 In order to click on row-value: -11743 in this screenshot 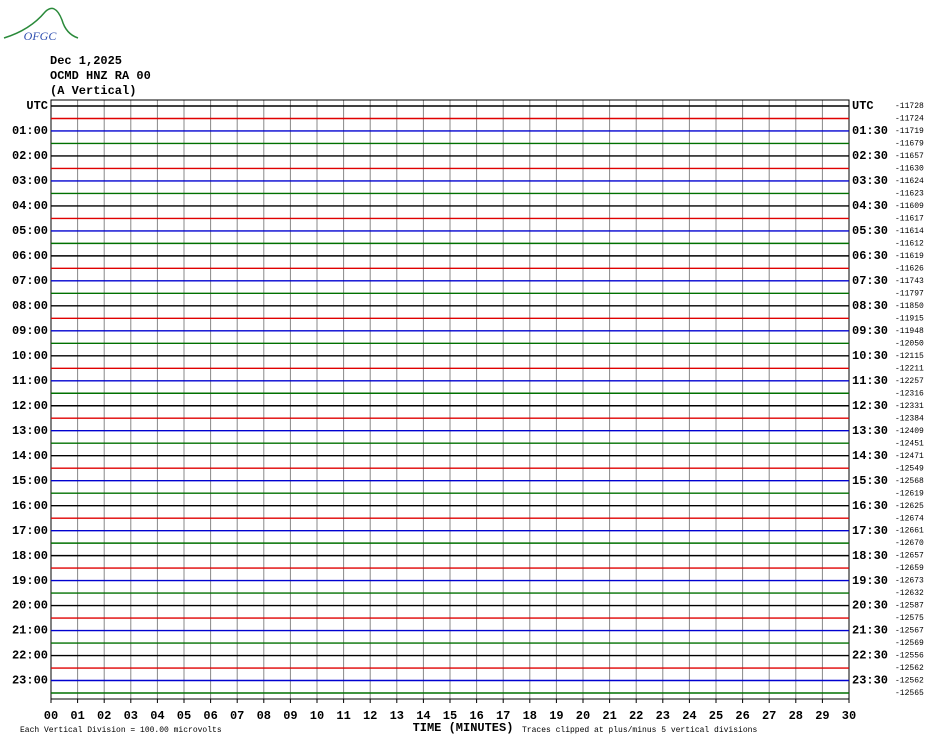, I will do `click(909, 281)`.